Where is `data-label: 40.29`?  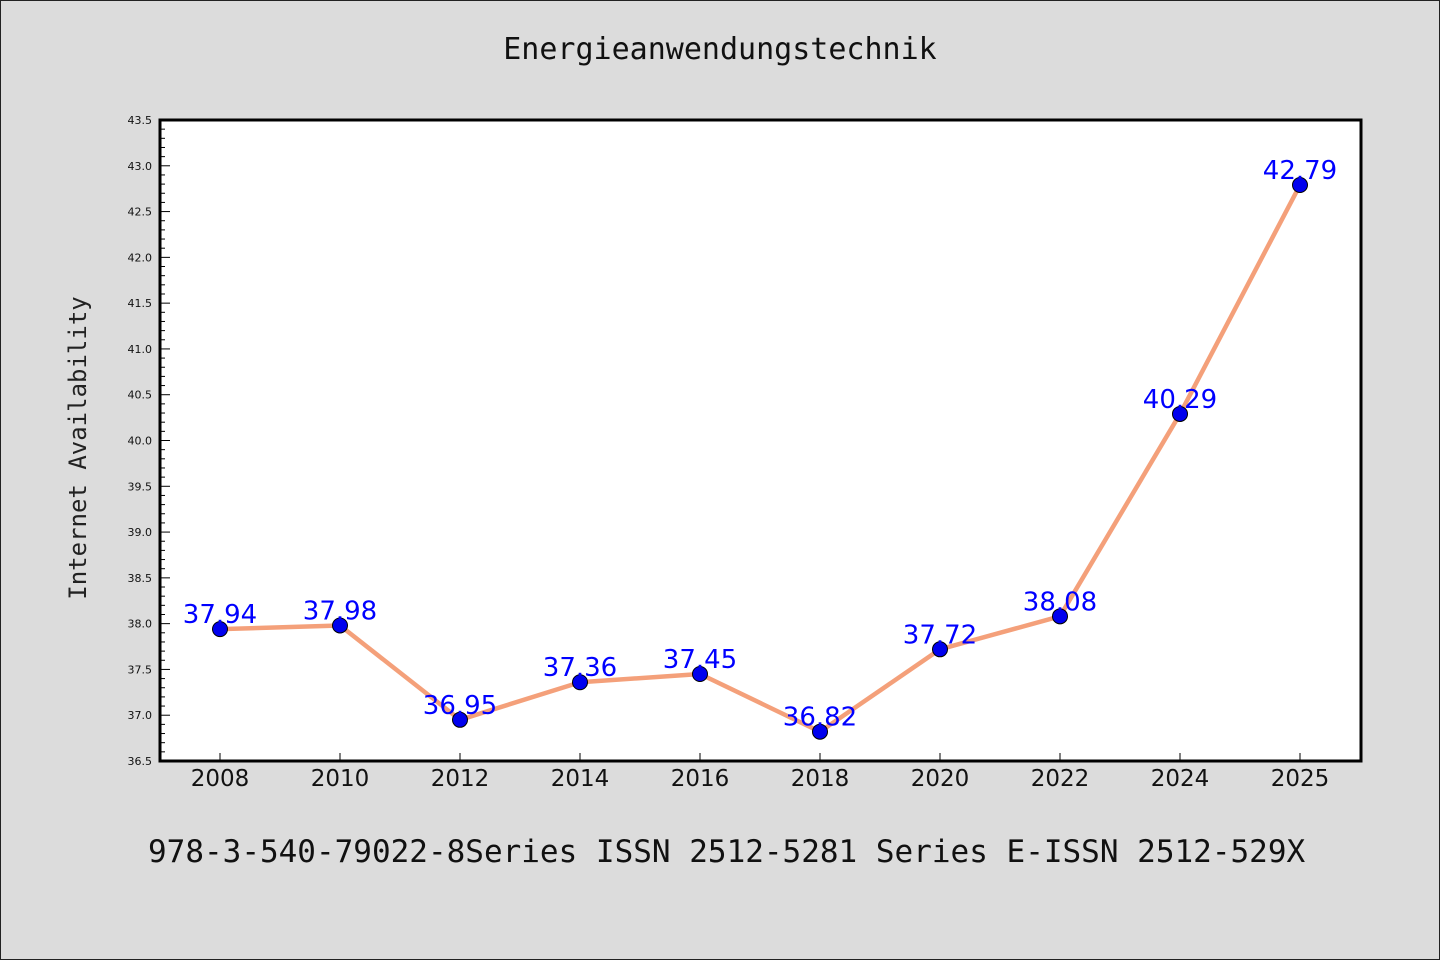 data-label: 40.29 is located at coordinates (1180, 400).